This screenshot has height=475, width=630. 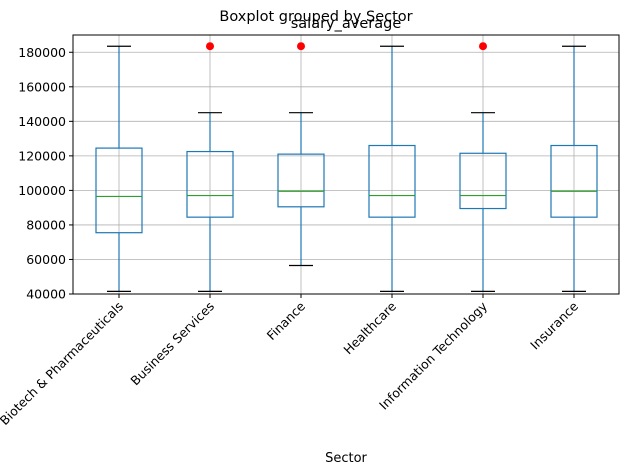 What do you see at coordinates (46, 259) in the screenshot?
I see `y-tick-label: 60000` at bounding box center [46, 259].